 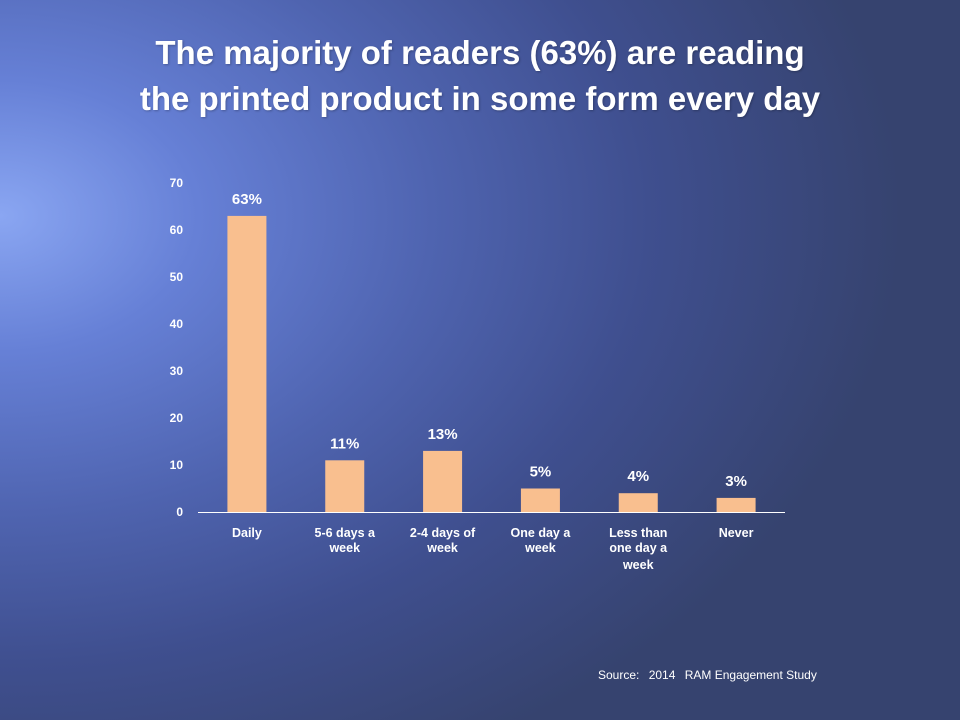 I want to click on data-label: 13%, so click(x=443, y=434).